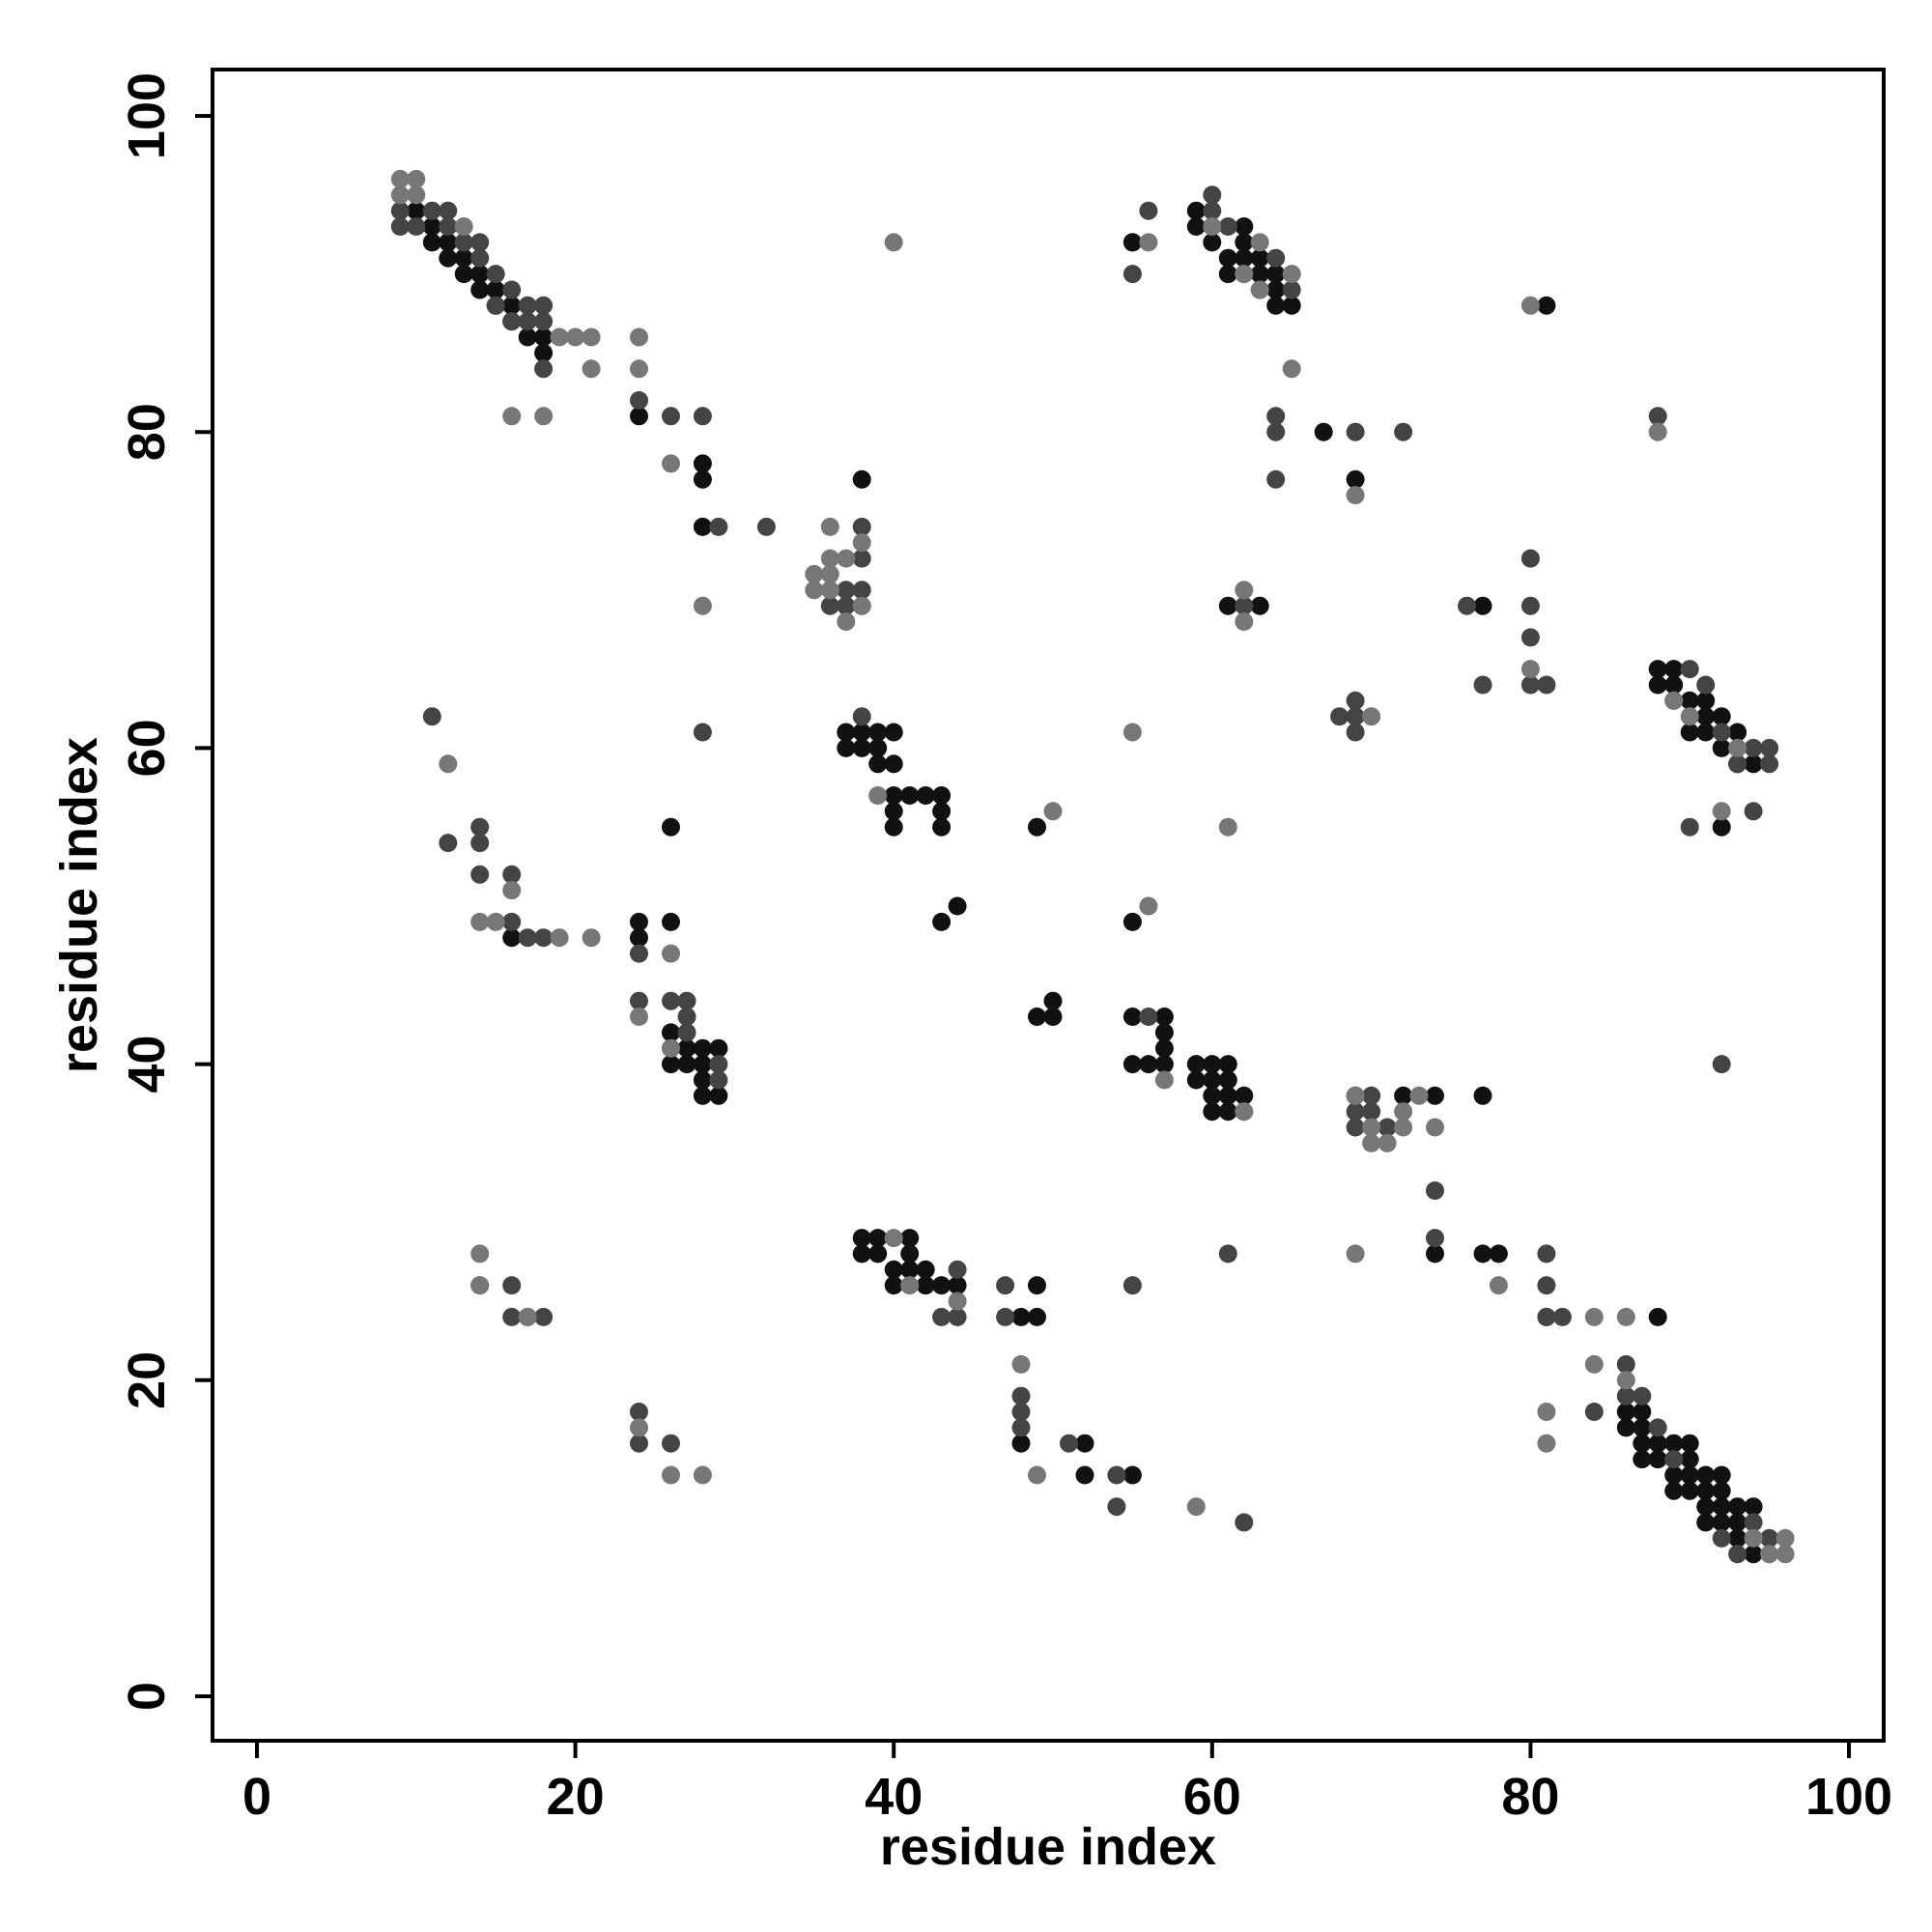 The width and height of the screenshot is (1932, 1932). What do you see at coordinates (894, 1797) in the screenshot?
I see `x-tick-label: 40` at bounding box center [894, 1797].